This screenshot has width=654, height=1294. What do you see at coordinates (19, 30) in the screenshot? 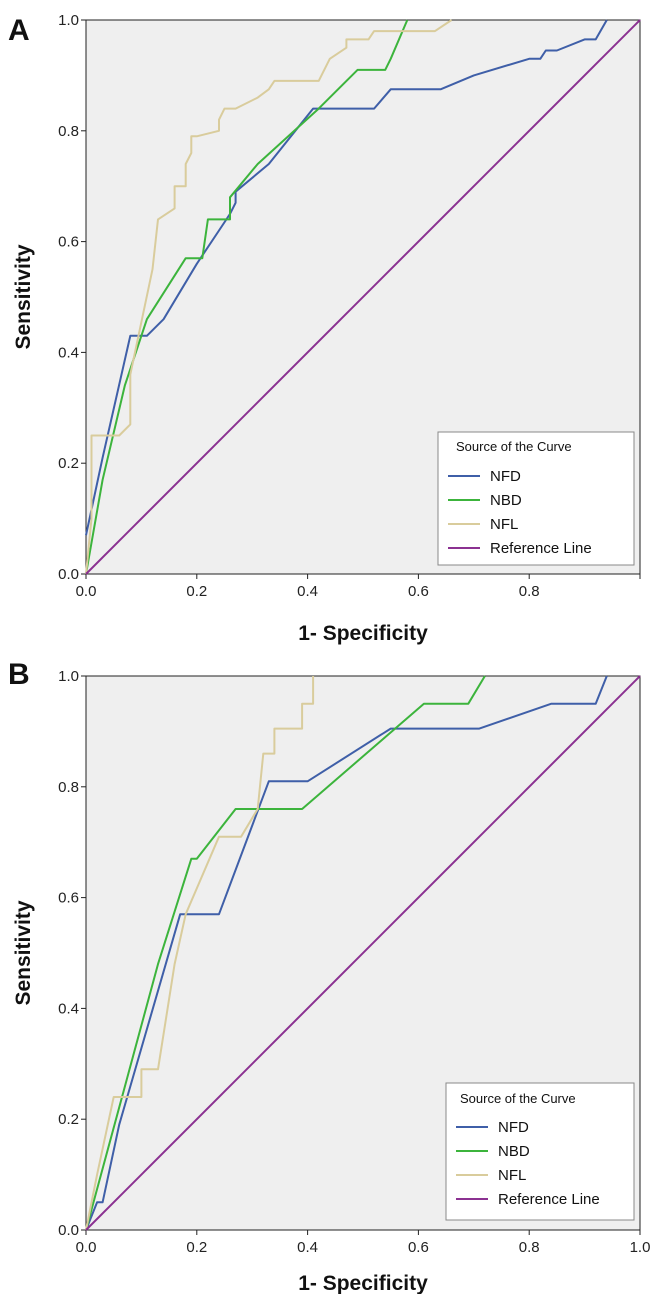
I see `panel-label: A` at bounding box center [19, 30].